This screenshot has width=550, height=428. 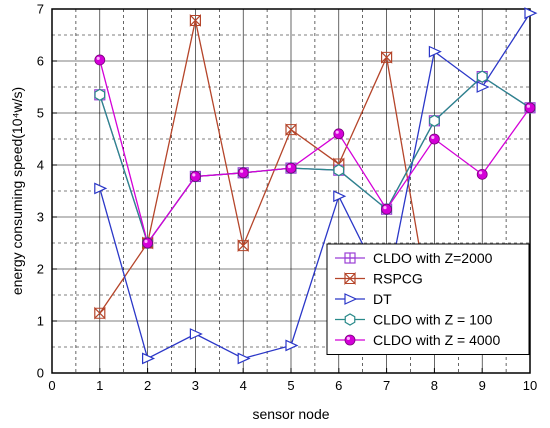 I want to click on legend-item: CLDO with Z=2000, so click(x=414, y=258).